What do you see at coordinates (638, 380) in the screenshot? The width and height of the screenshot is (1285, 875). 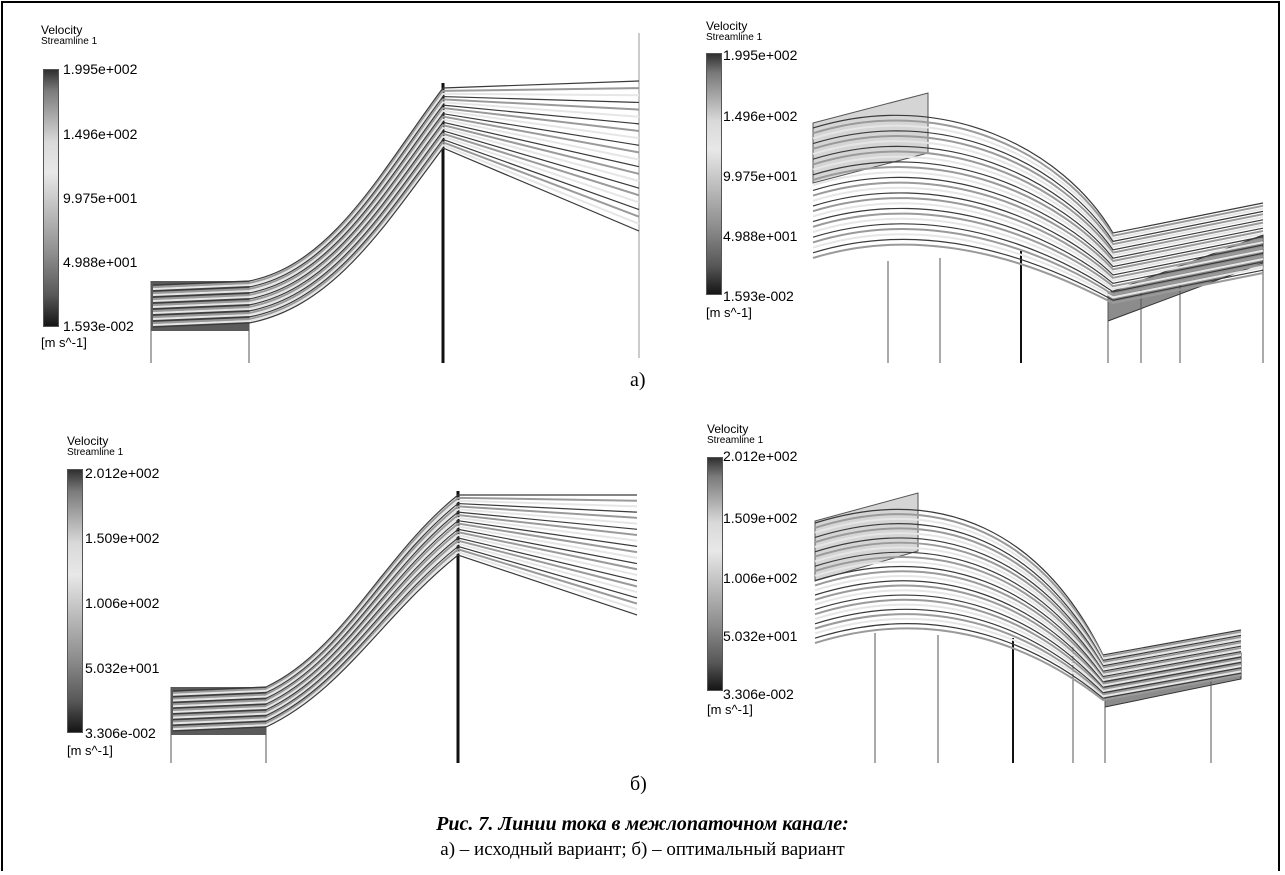 I see `sublabel-a: а)` at bounding box center [638, 380].